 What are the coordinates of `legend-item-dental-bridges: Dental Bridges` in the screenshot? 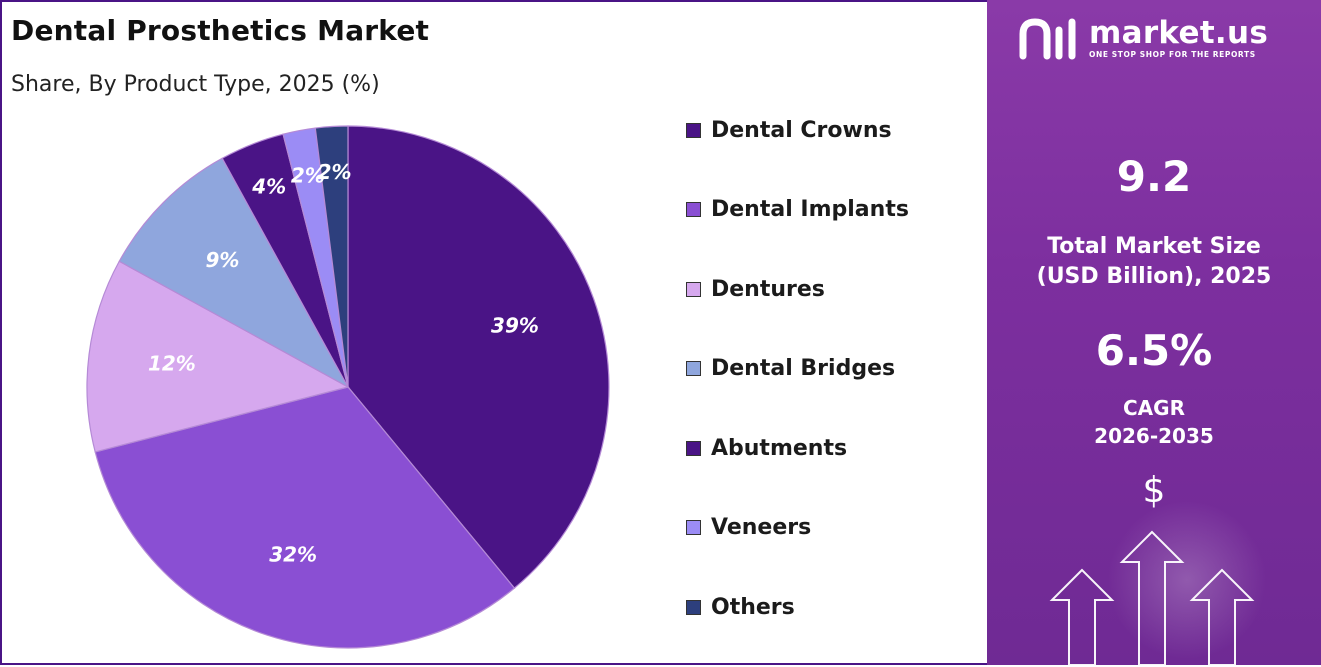 It's located at (826, 369).